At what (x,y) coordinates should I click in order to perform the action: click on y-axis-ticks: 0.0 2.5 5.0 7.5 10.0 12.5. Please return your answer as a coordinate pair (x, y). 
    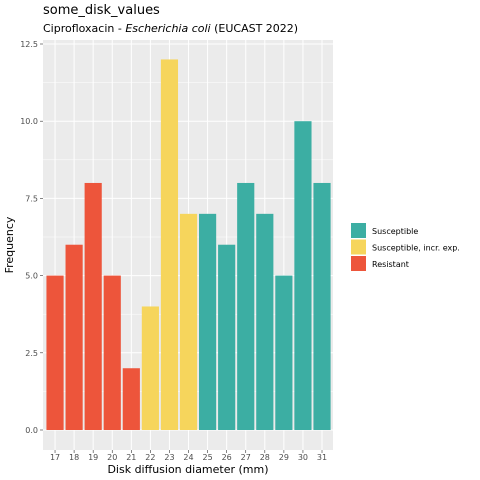
    Looking at the image, I should click on (31, 237).